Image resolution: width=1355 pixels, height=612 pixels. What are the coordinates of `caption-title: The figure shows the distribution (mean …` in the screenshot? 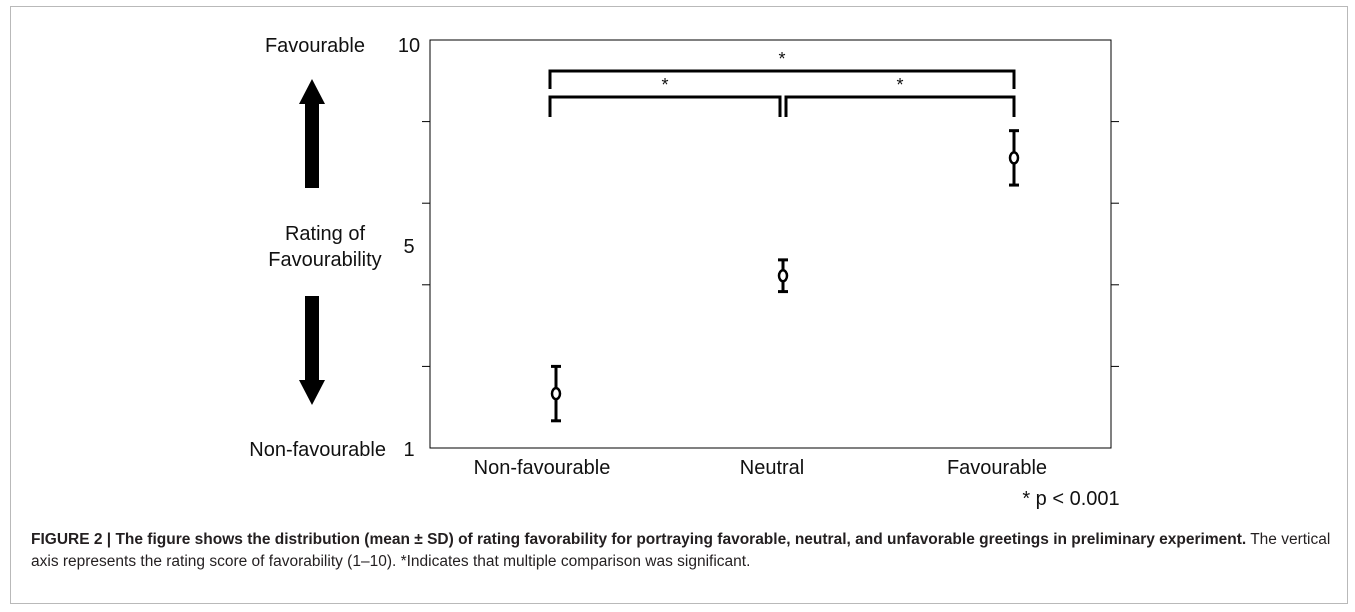 It's located at (681, 539).